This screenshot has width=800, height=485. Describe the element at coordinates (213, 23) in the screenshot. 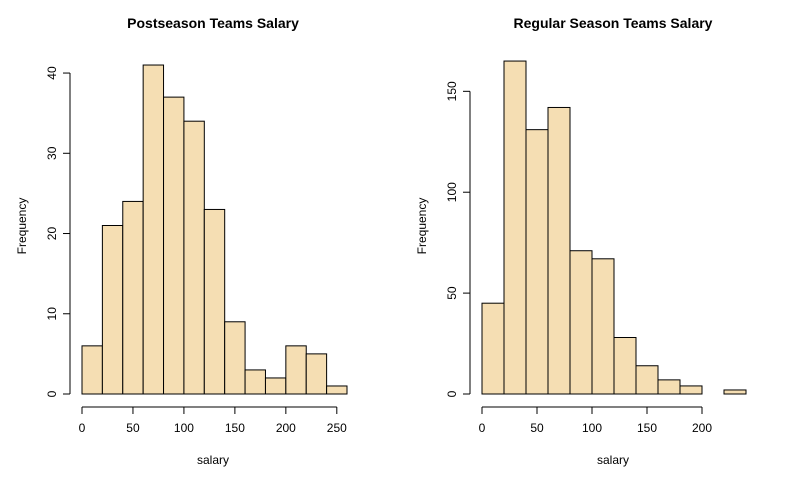

I see `chart-title: Postseason Teams Salary` at that location.